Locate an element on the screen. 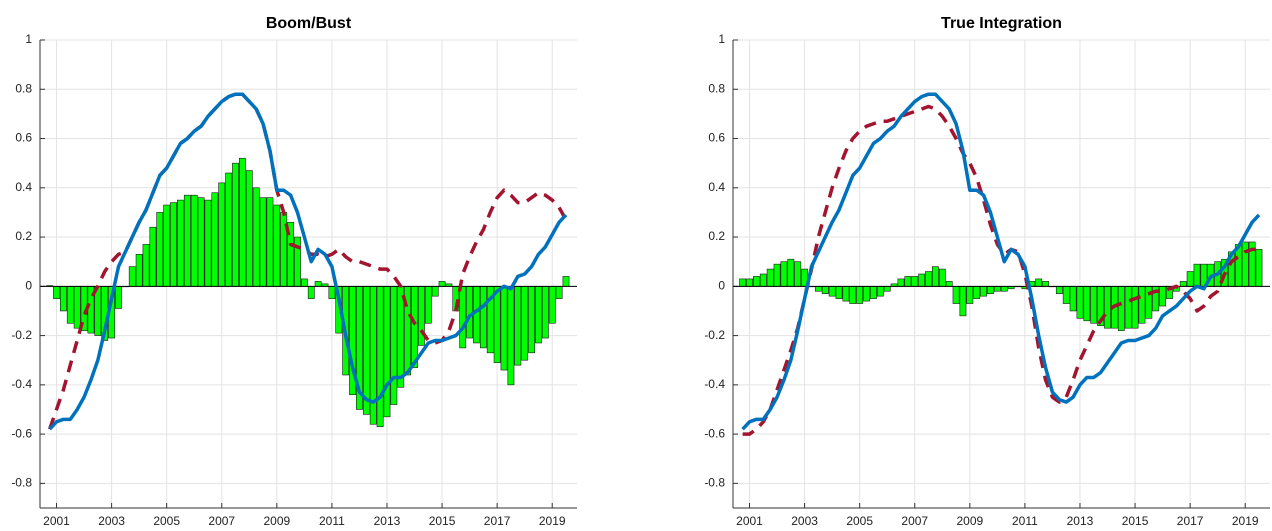 This screenshot has width=1272, height=531. y-tick-label: -0.4 is located at coordinates (714, 384).